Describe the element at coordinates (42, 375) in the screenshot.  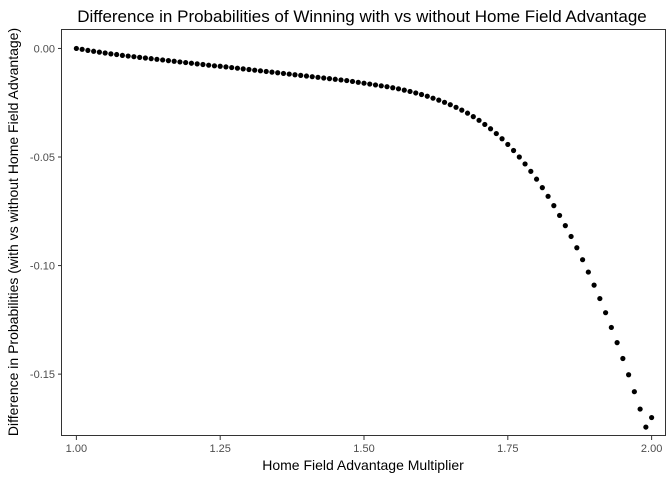
I see `y-tick-label: -0.15` at that location.